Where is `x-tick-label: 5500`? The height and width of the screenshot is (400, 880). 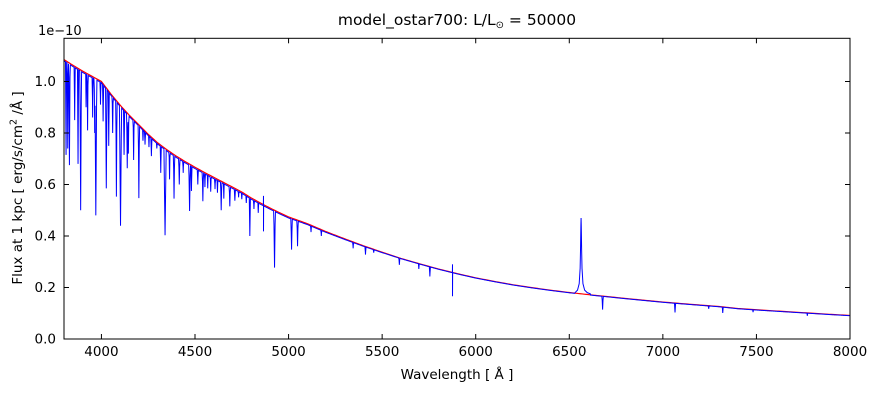
x-tick-label: 5500 is located at coordinates (382, 352).